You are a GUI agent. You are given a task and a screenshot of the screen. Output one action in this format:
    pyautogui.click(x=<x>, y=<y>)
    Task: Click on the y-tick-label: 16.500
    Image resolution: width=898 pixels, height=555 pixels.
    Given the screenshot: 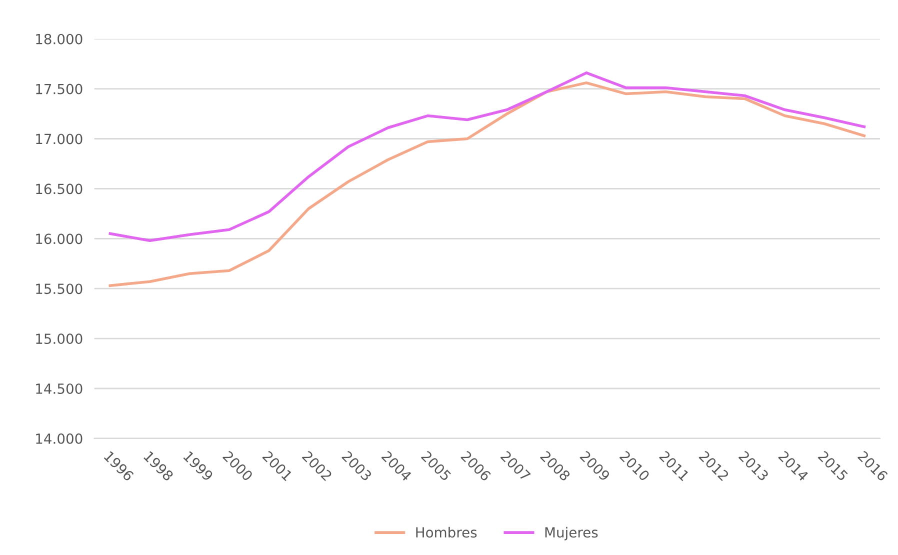 What is the action you would take?
    pyautogui.click(x=59, y=189)
    